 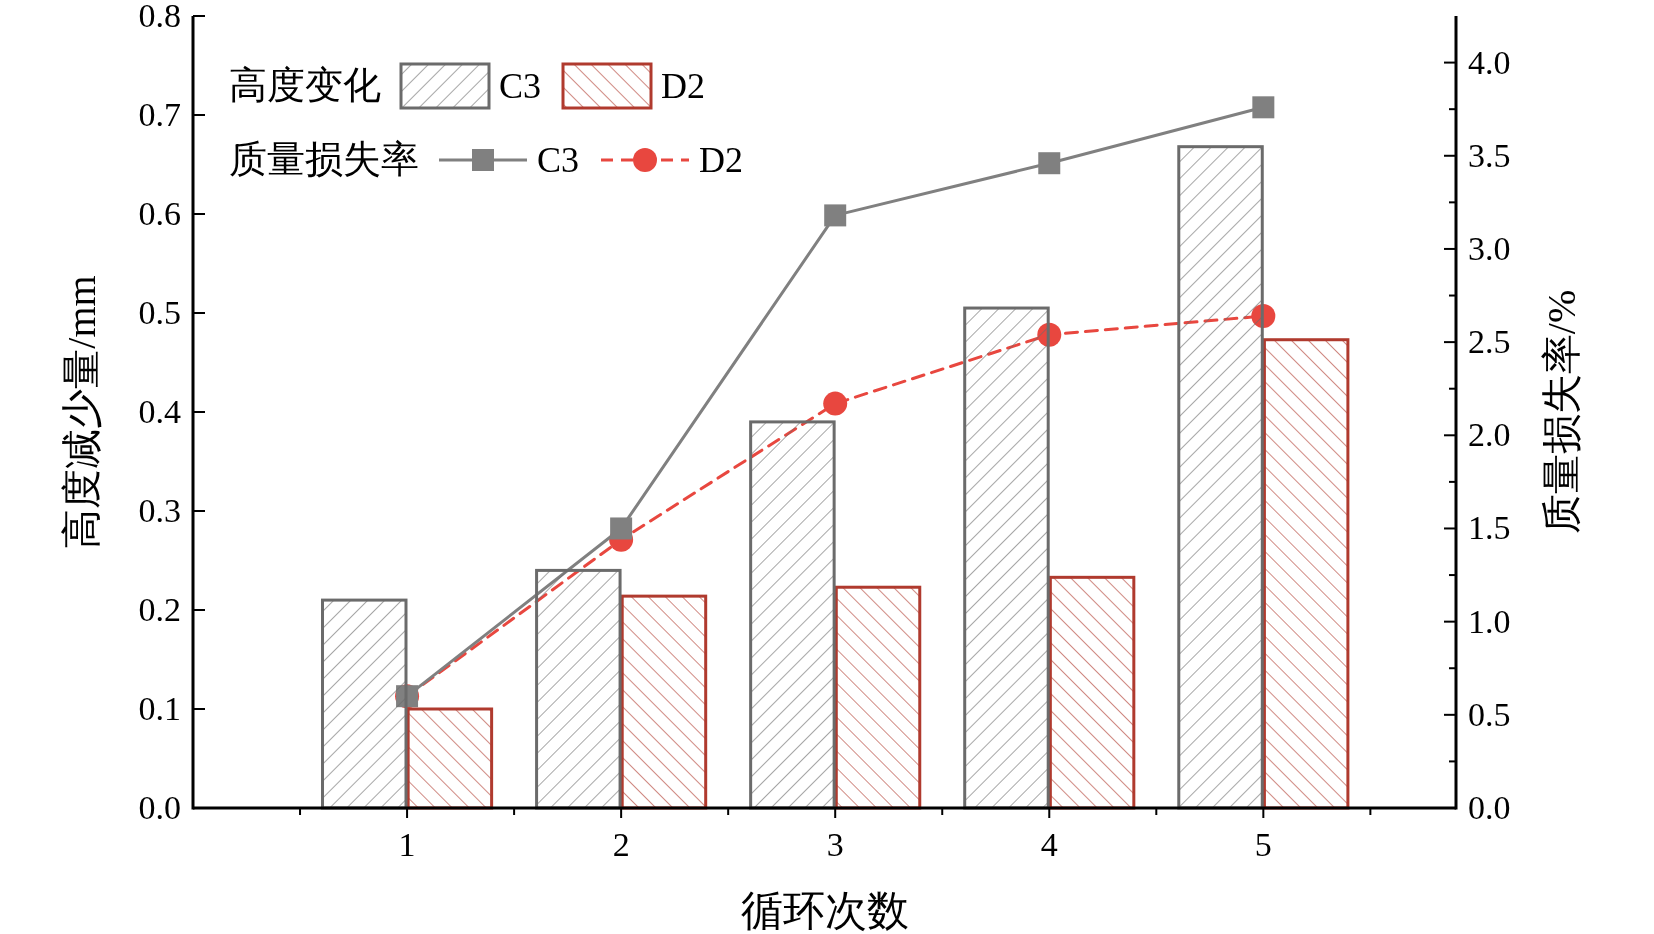 I want to click on y2-tick-label: 4.0, so click(x=1489, y=62).